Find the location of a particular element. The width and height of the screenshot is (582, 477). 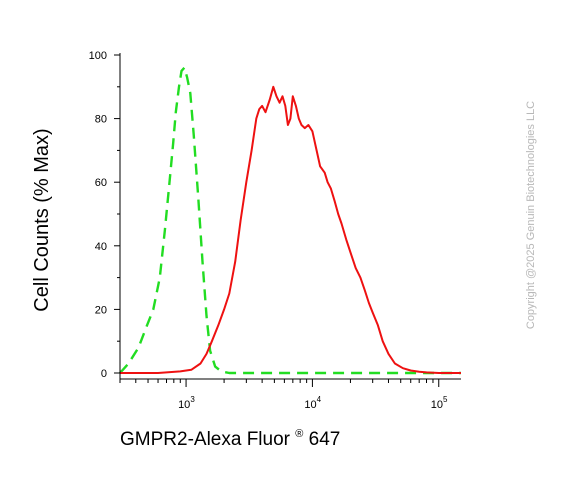

x-axis-title: GMPR2-Alexa Fluor ® 647 is located at coordinates (230, 435).